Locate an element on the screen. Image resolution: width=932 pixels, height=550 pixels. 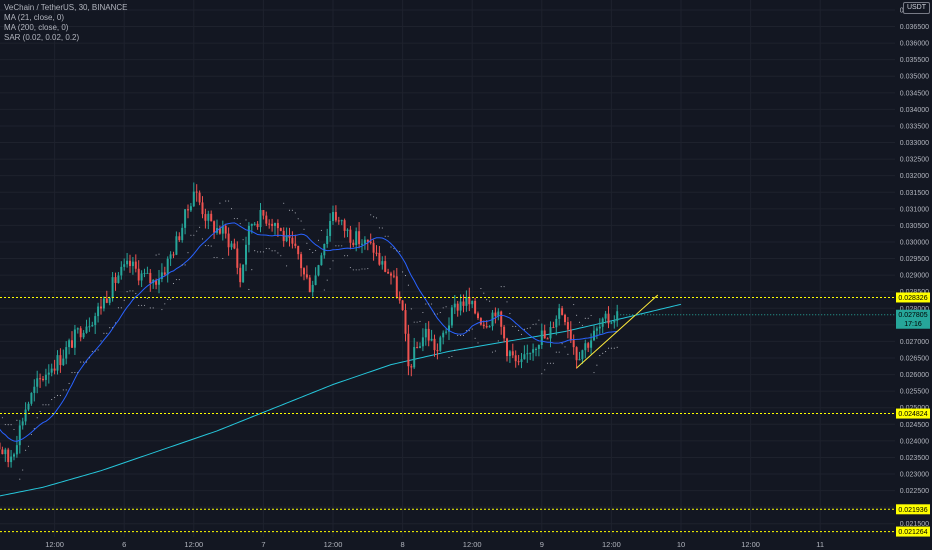
rising-trendline is located at coordinates (617, 331).